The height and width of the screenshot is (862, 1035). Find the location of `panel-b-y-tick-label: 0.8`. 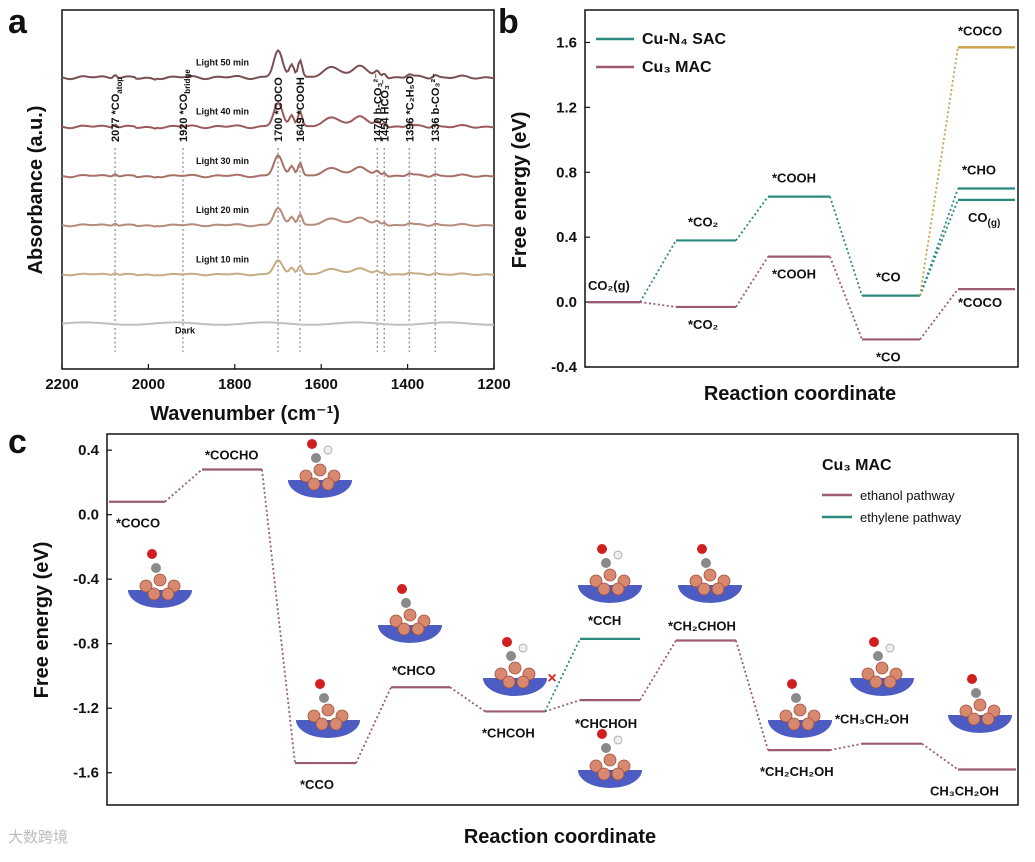

panel-b-y-tick-label: 0.8 is located at coordinates (566, 172).